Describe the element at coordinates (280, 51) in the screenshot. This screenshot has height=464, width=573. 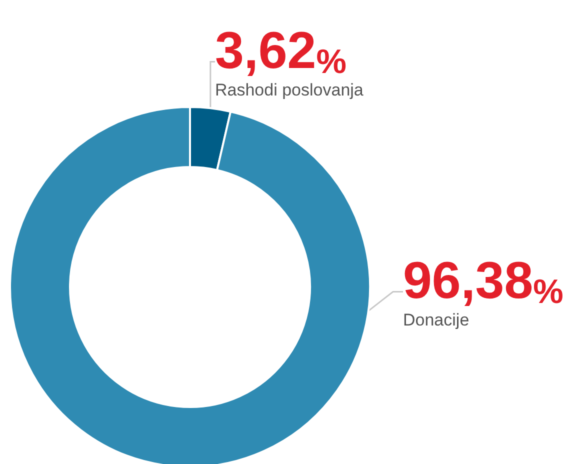
I see `data-label: 3,62%` at that location.